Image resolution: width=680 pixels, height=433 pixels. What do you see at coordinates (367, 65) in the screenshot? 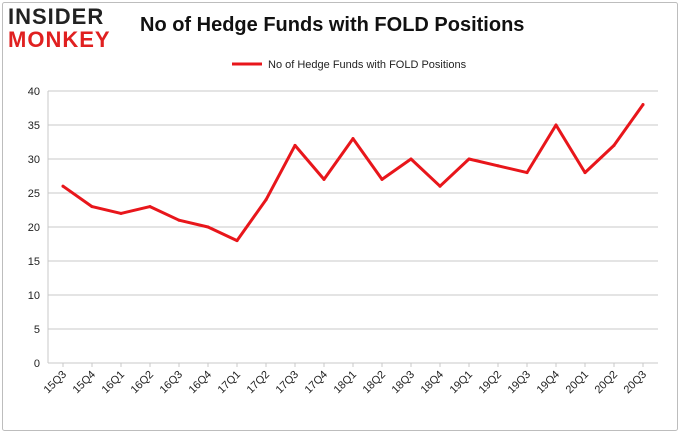
I see `legend-label: No of Hedge Funds with FOLD Positions` at bounding box center [367, 65].